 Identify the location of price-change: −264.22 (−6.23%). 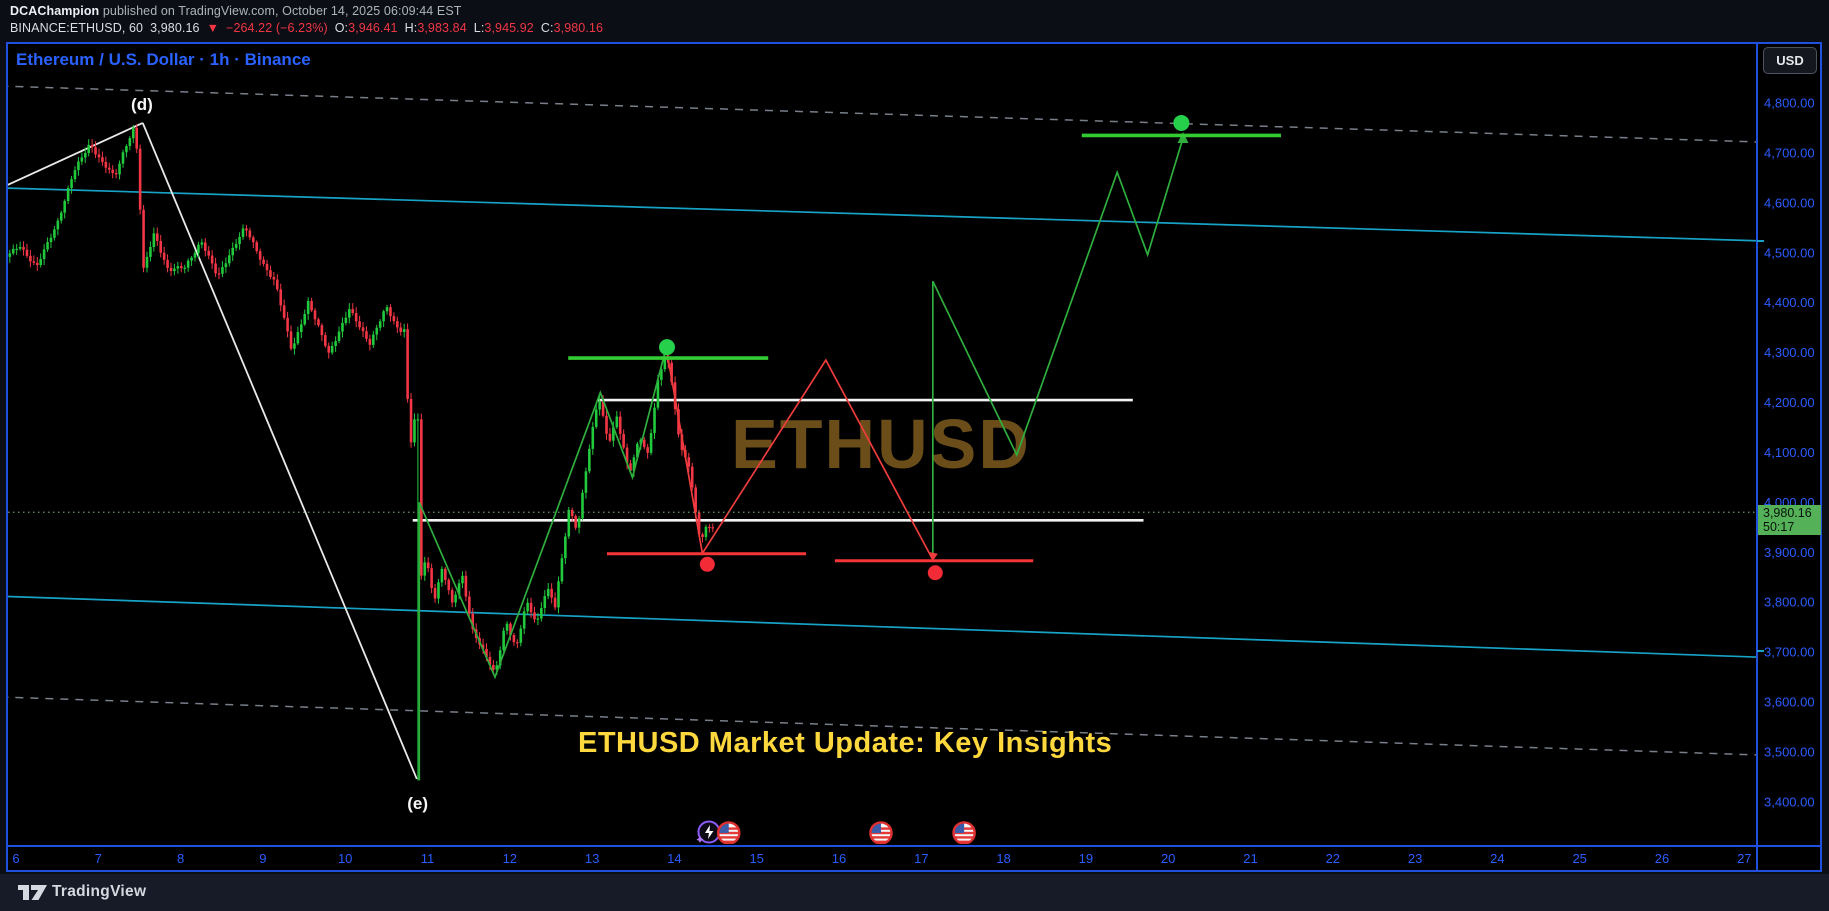
(277, 28).